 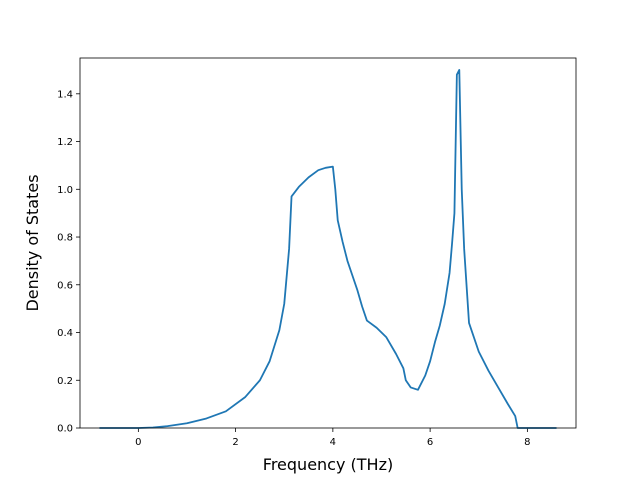 What do you see at coordinates (65, 333) in the screenshot?
I see `y-tick-label: 0.4` at bounding box center [65, 333].